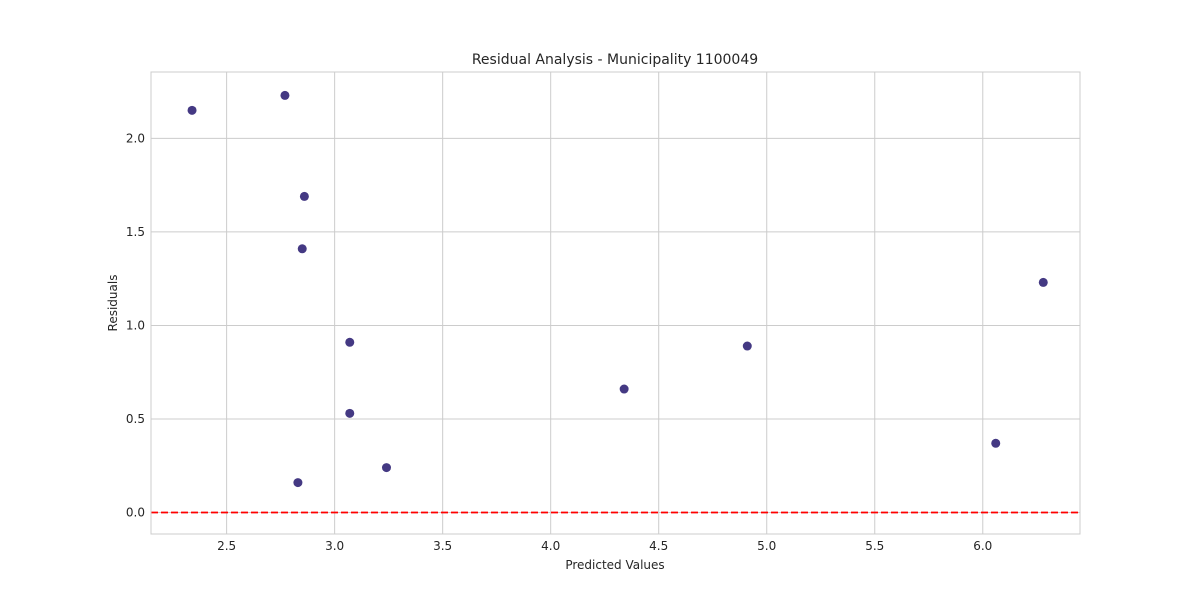  I want to click on x-tick-label: 2.5, so click(226, 546).